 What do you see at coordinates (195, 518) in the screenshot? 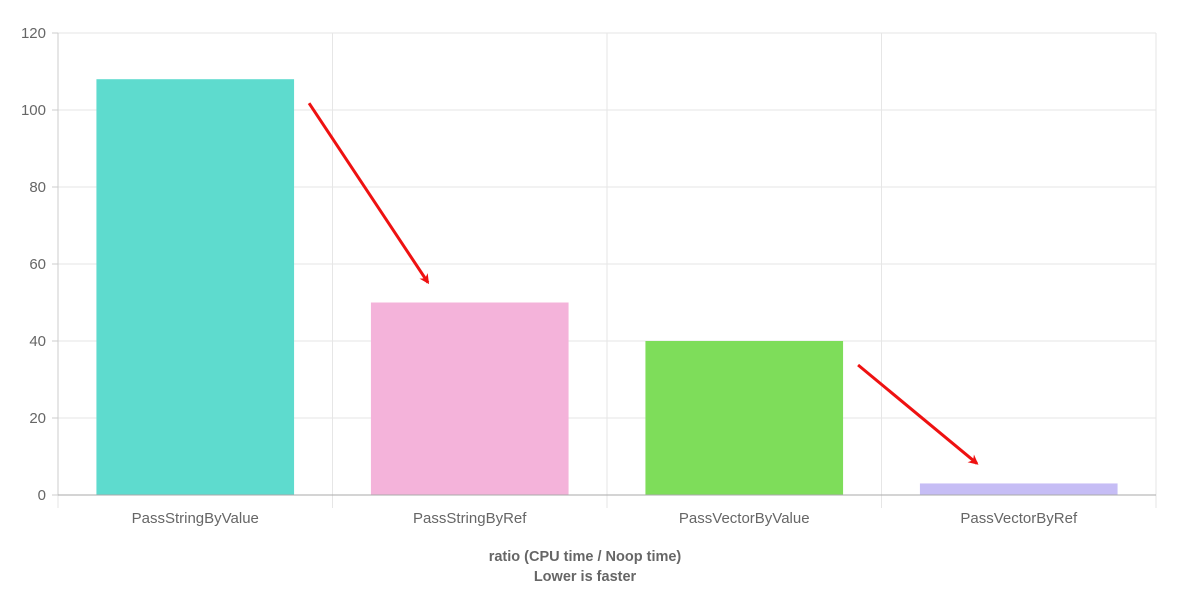
I see `x-tick-label: PassStringByValue` at bounding box center [195, 518].